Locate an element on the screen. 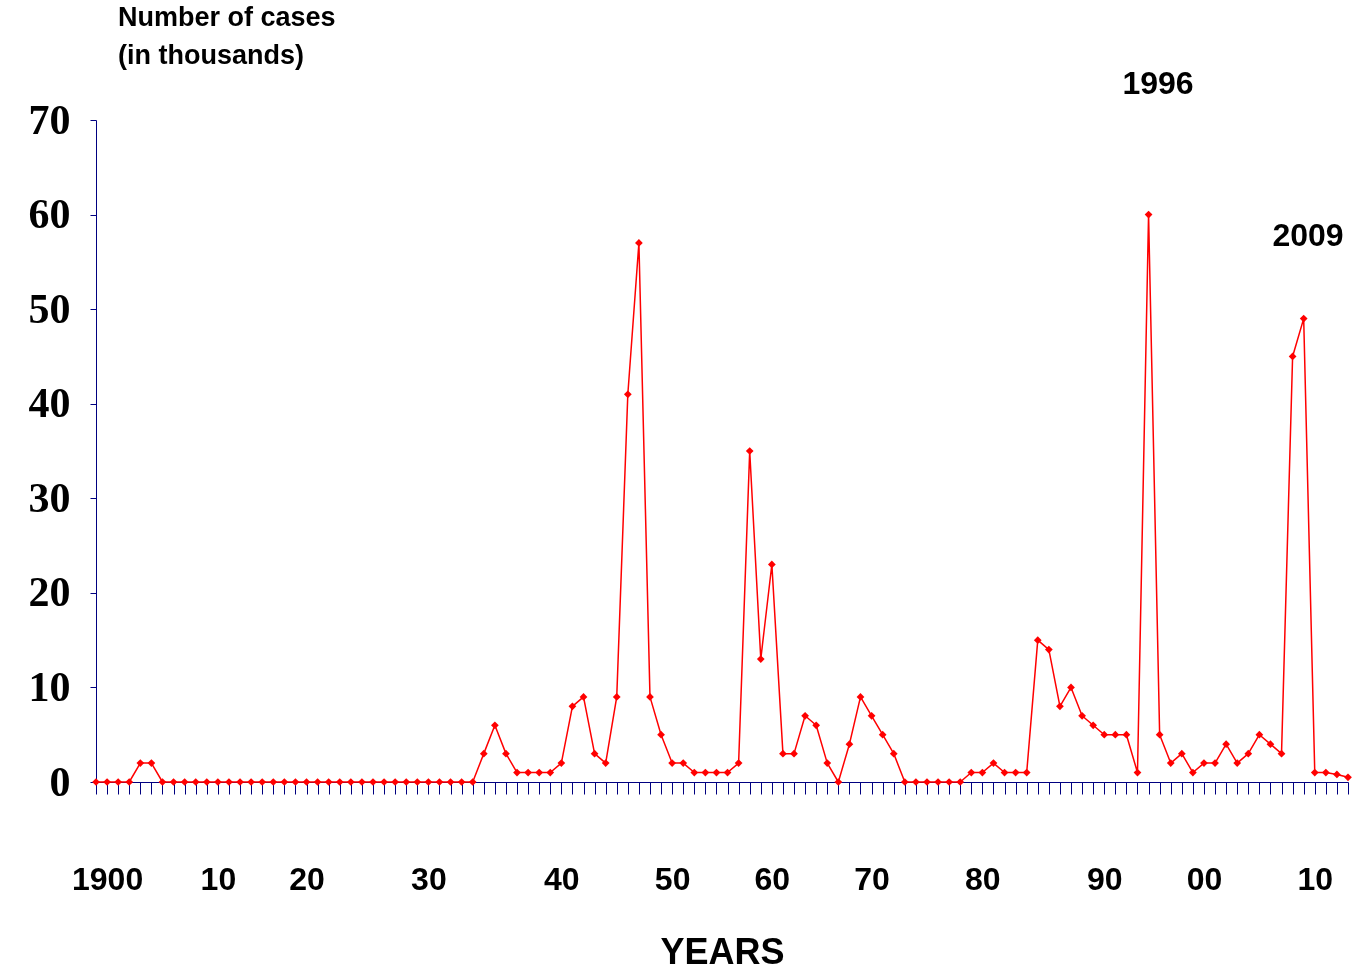 Image resolution: width=1355 pixels, height=968 pixels. x-tick-label: 60 is located at coordinates (772, 878).